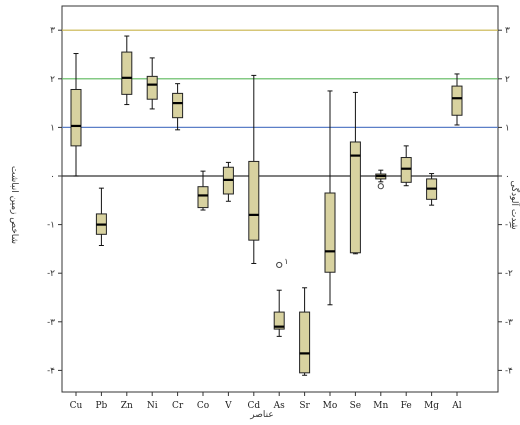  What do you see at coordinates (507, 31) in the screenshot?
I see `y-tick-label-right: ۳` at bounding box center [507, 31].